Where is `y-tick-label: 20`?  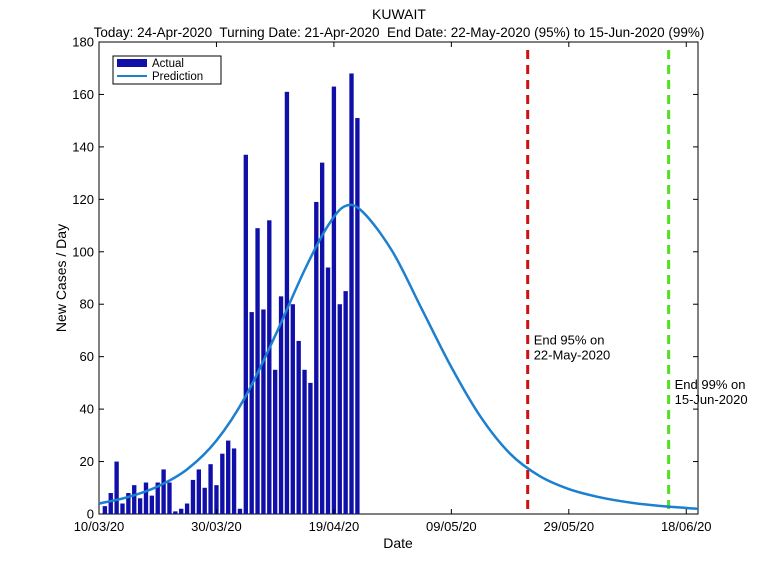
y-tick-label: 20 is located at coordinates (87, 461).